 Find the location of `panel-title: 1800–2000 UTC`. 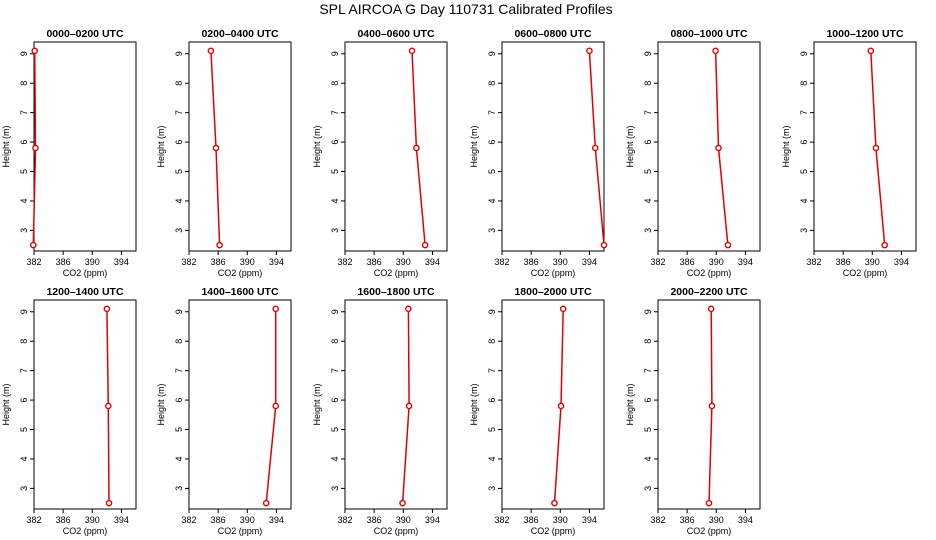

panel-title: 1800–2000 UTC is located at coordinates (552, 292).